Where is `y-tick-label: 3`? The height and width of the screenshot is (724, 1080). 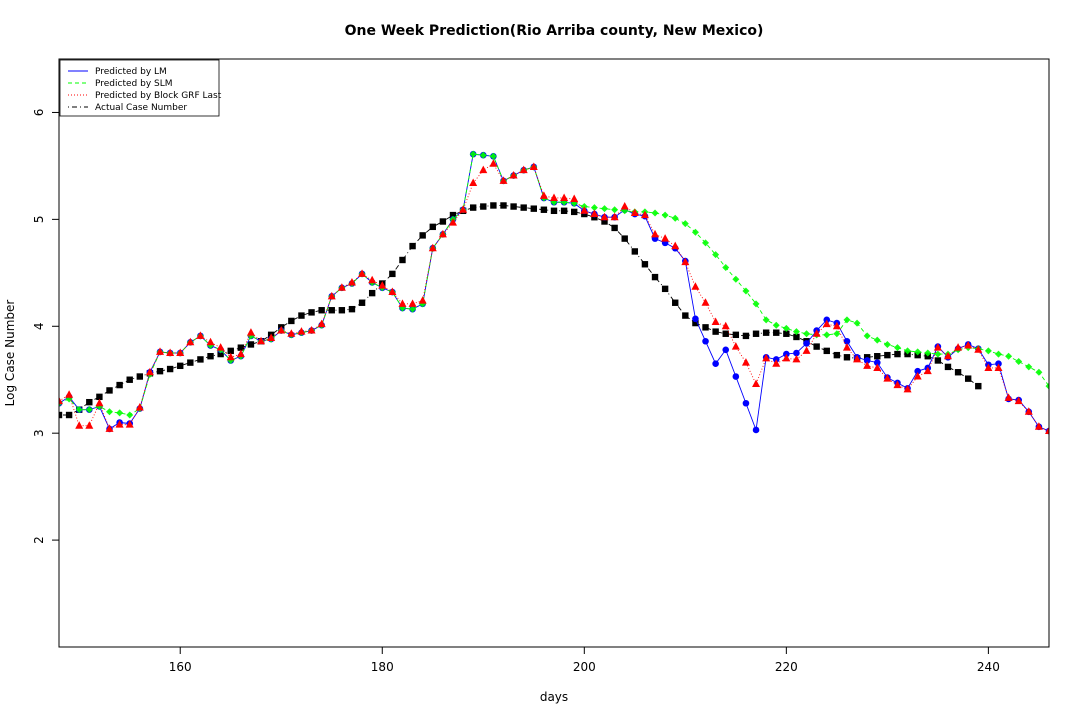 y-tick-label: 3 is located at coordinates (39, 433).